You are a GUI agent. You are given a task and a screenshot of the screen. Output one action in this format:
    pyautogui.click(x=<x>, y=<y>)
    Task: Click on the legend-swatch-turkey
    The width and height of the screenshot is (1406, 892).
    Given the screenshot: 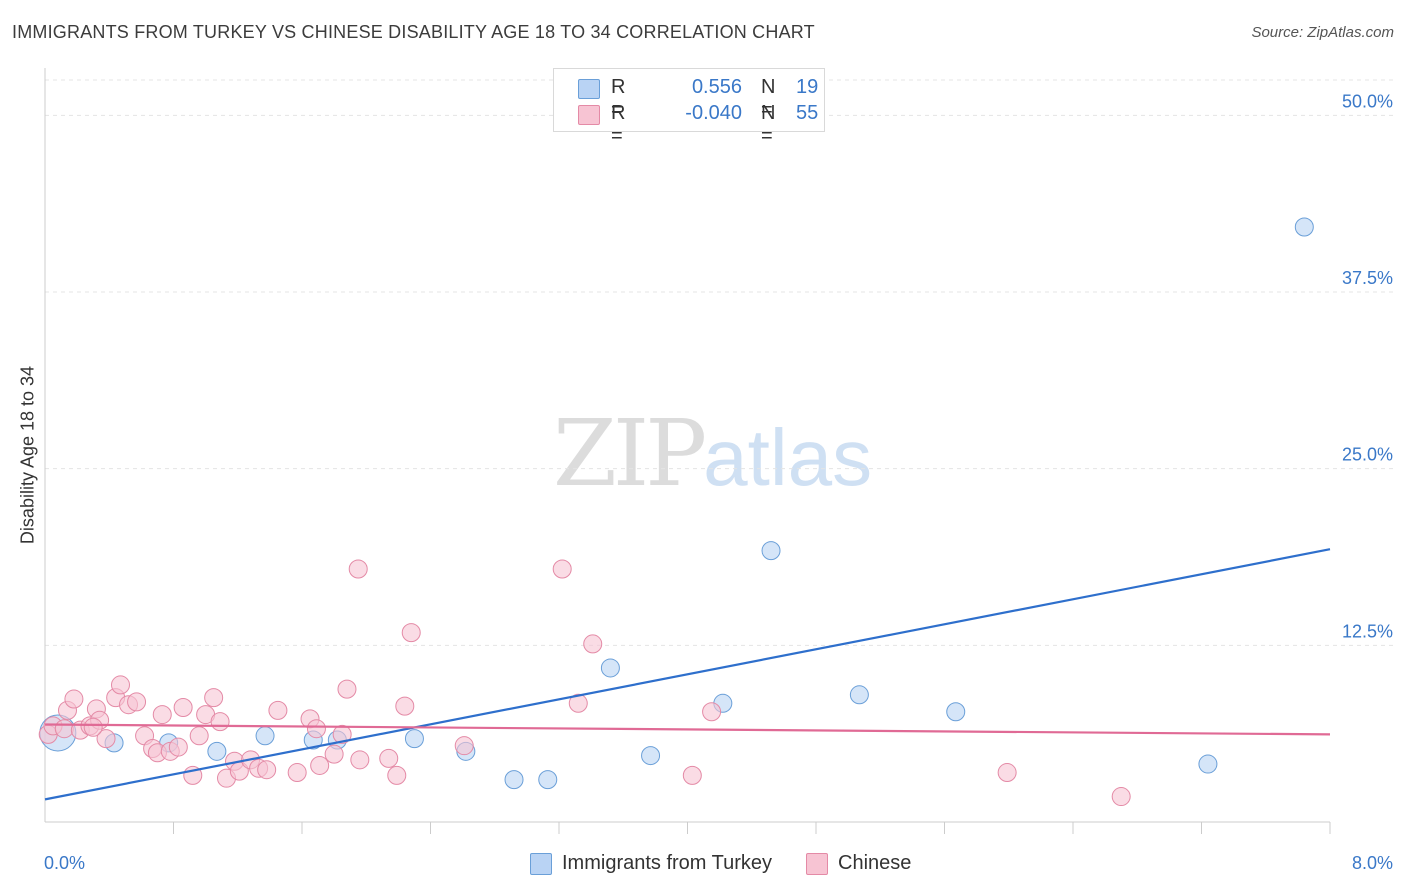 What is the action you would take?
    pyautogui.click(x=589, y=89)
    